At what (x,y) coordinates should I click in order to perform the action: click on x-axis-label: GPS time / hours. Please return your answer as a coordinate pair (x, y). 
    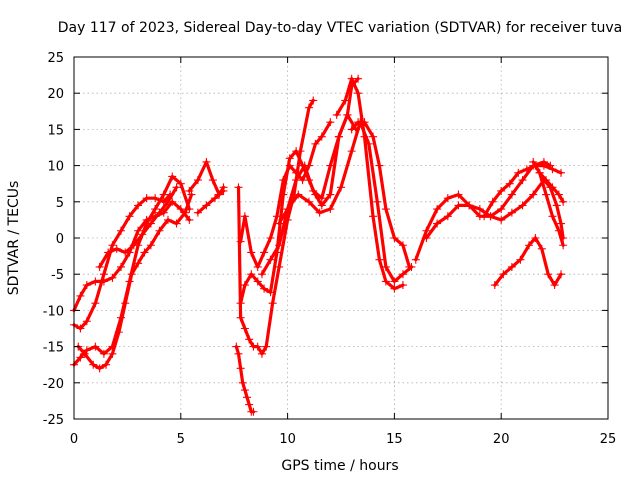
    Looking at the image, I should click on (339, 466).